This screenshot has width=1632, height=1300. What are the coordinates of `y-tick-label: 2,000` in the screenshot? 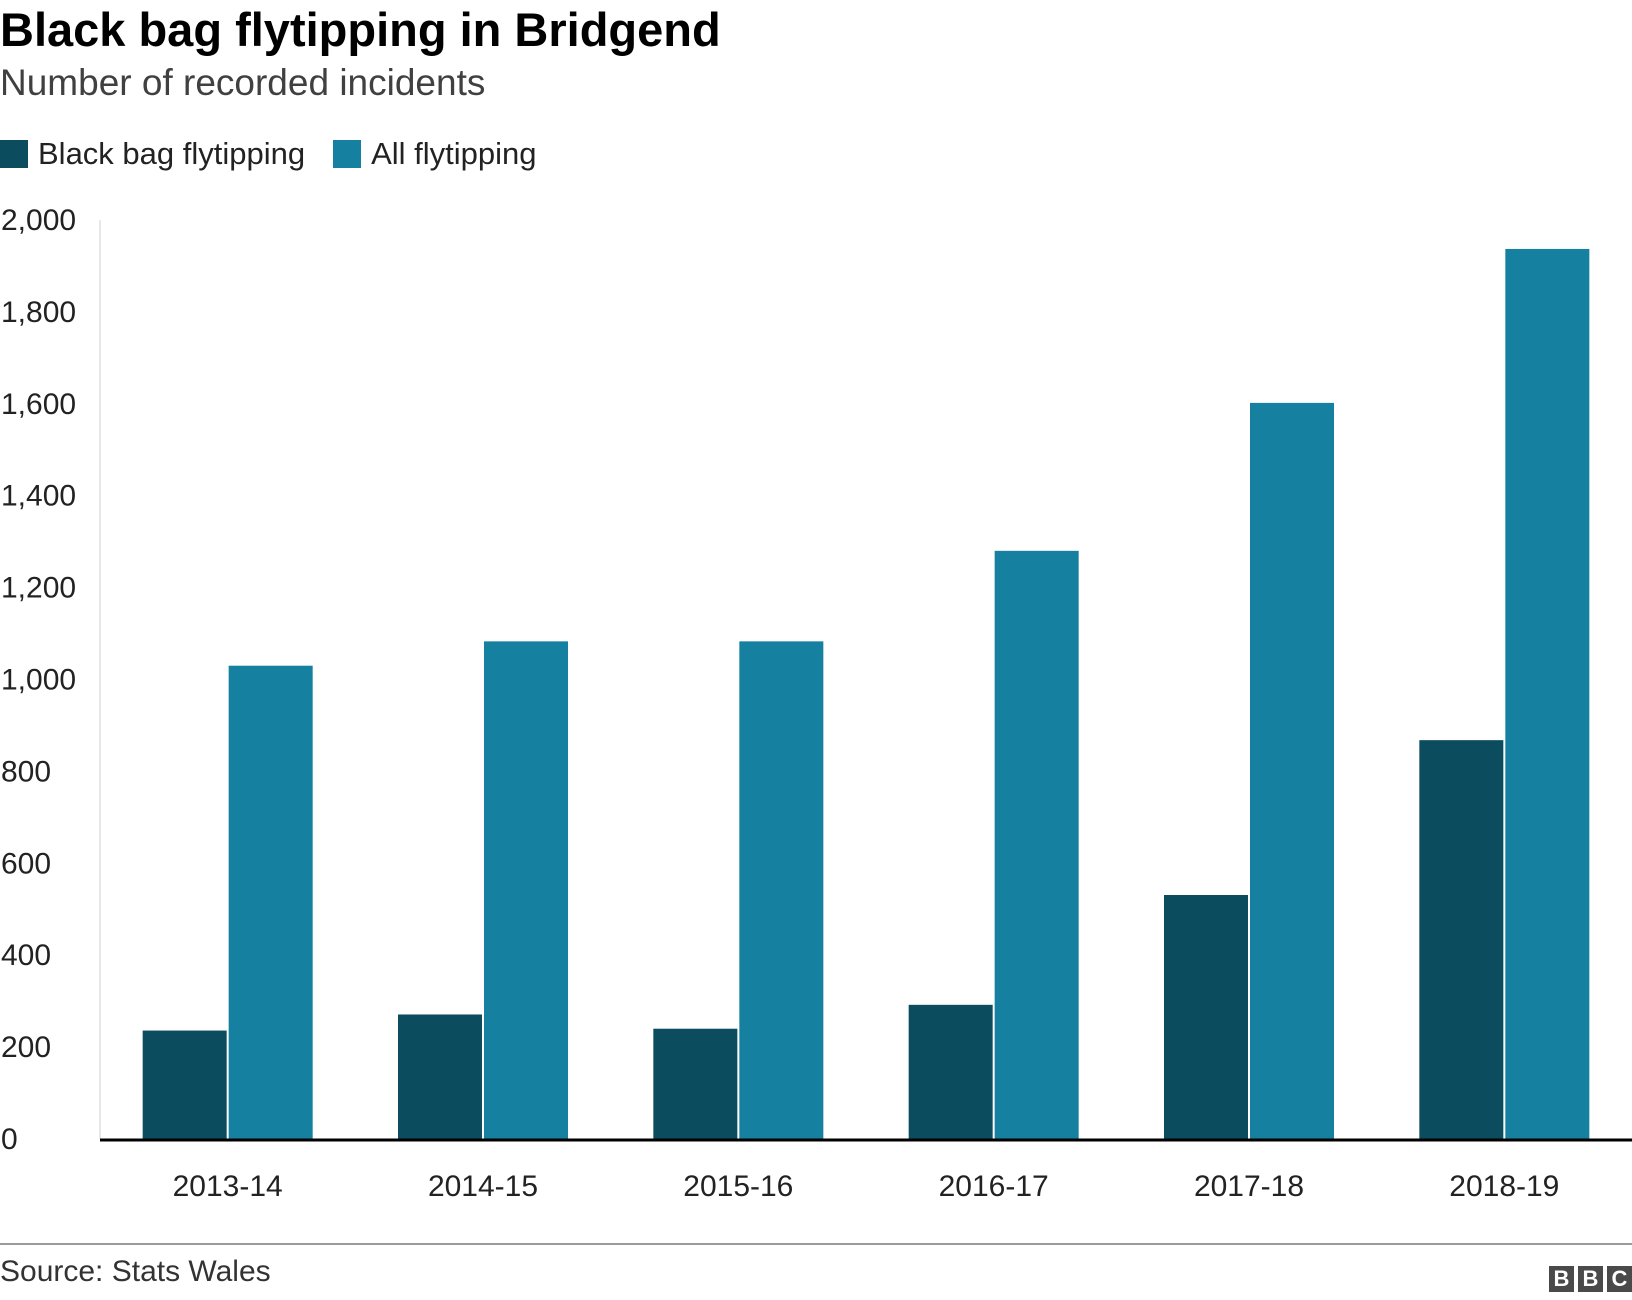 It's located at (38, 220).